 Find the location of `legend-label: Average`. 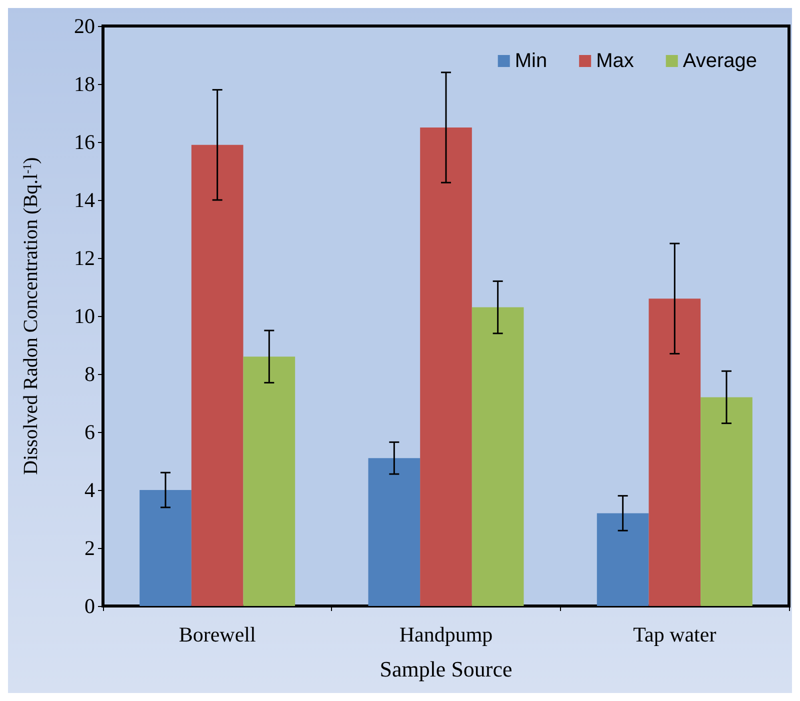

legend-label: Average is located at coordinates (720, 61).